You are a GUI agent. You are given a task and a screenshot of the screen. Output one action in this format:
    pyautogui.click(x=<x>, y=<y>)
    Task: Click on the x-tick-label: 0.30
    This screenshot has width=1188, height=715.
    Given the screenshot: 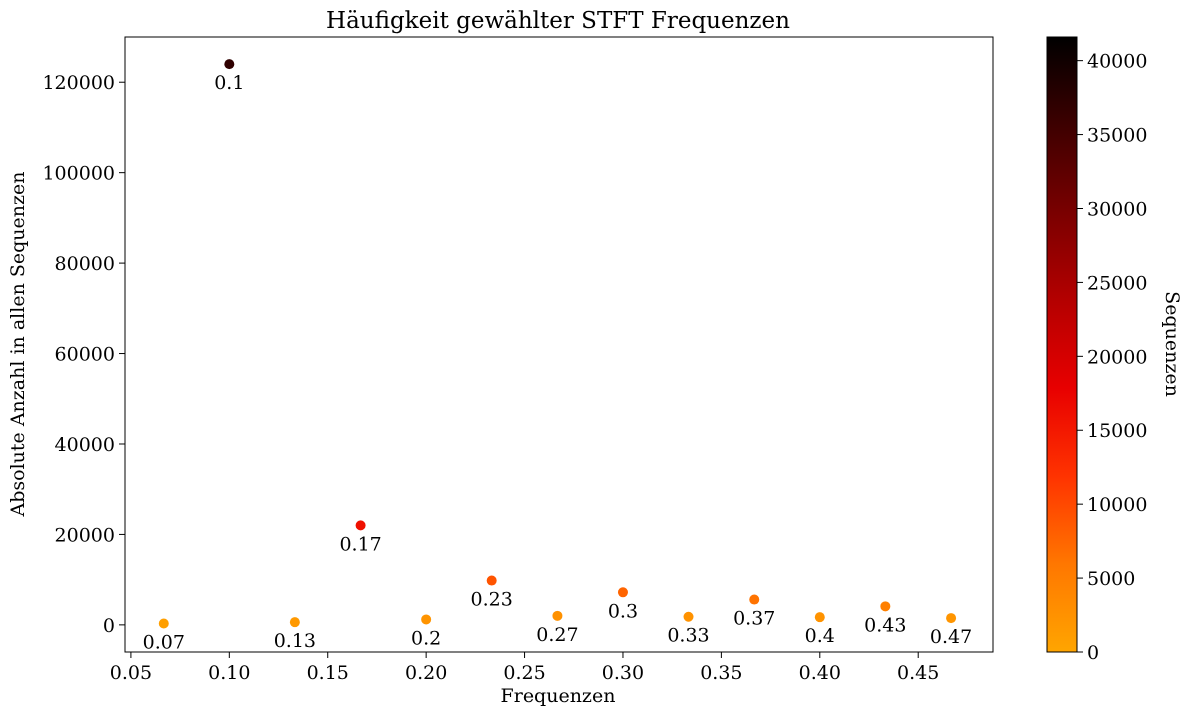 What is the action you would take?
    pyautogui.click(x=623, y=673)
    